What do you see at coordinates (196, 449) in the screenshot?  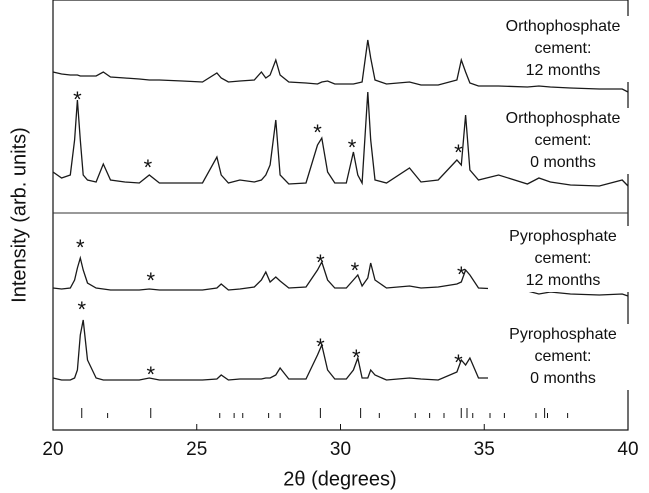 I see `x-tick-label: 25` at bounding box center [196, 449].